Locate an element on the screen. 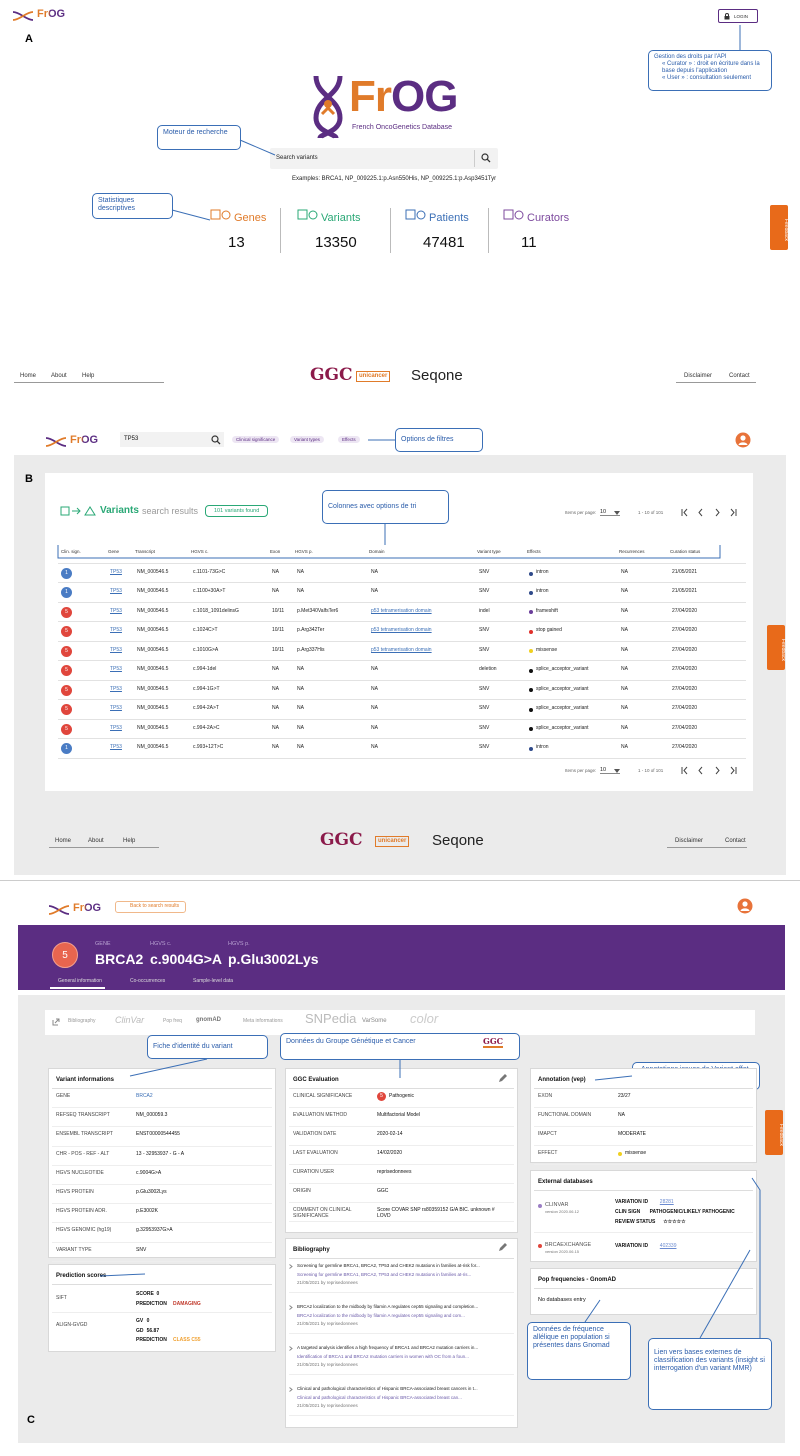 The width and height of the screenshot is (800, 1456). tab: General information is located at coordinates (80, 981).